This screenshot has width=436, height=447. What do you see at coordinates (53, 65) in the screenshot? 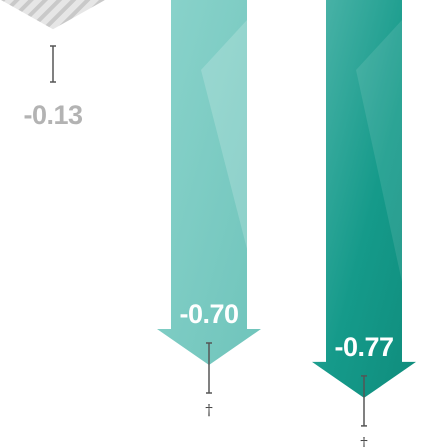
I see `arrow-bar-group: -0.13` at bounding box center [53, 65].